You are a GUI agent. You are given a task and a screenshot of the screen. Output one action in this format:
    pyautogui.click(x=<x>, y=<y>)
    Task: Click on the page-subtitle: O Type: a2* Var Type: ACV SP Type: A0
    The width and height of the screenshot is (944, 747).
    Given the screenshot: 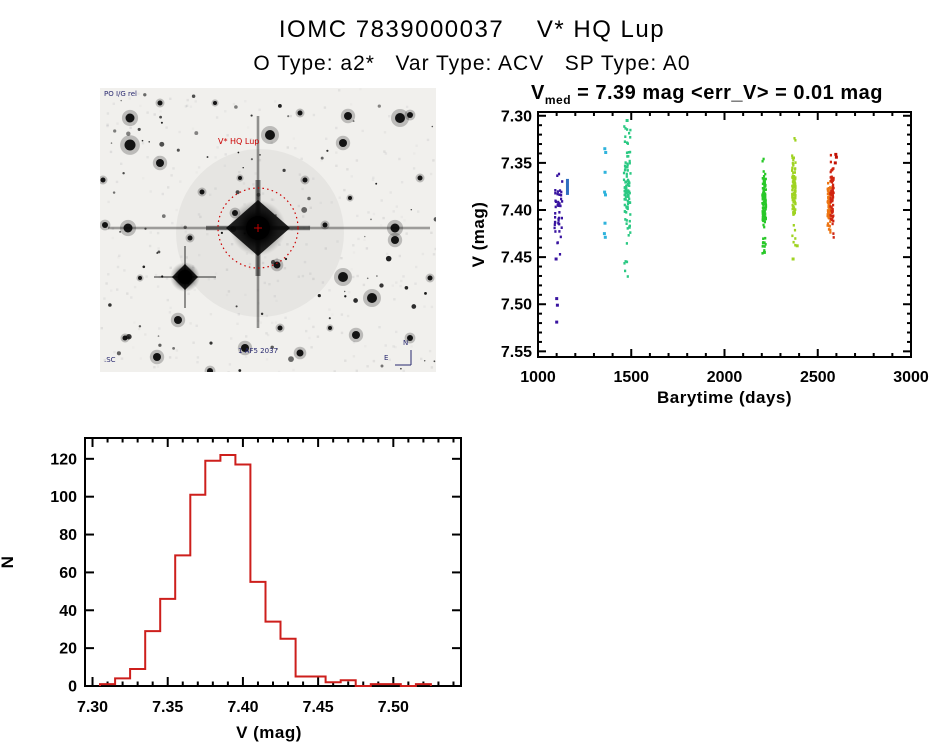 What is the action you would take?
    pyautogui.click(x=472, y=63)
    